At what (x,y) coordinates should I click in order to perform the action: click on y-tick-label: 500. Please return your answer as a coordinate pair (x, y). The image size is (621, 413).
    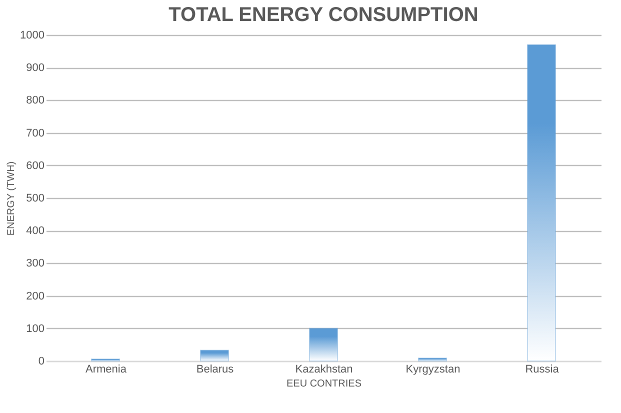
    Looking at the image, I should click on (35, 198).